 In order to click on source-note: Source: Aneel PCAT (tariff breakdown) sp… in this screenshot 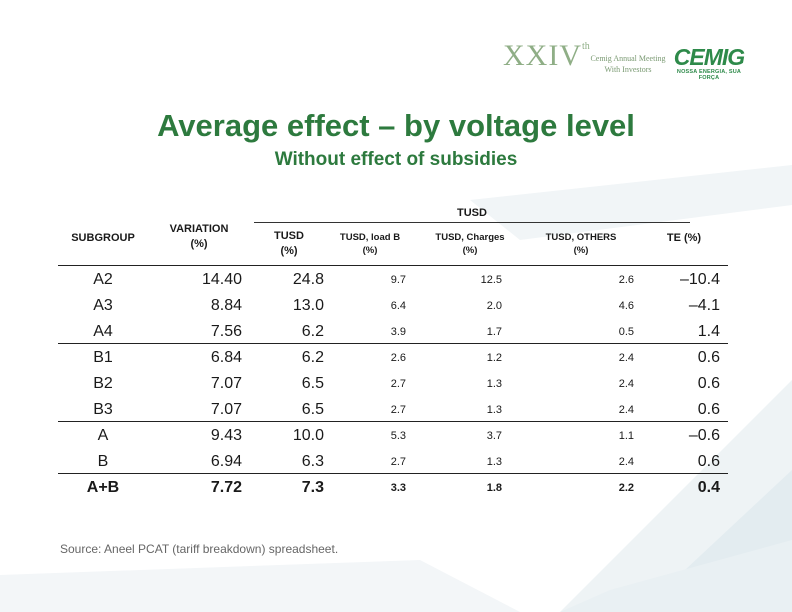, I will do `click(199, 549)`.